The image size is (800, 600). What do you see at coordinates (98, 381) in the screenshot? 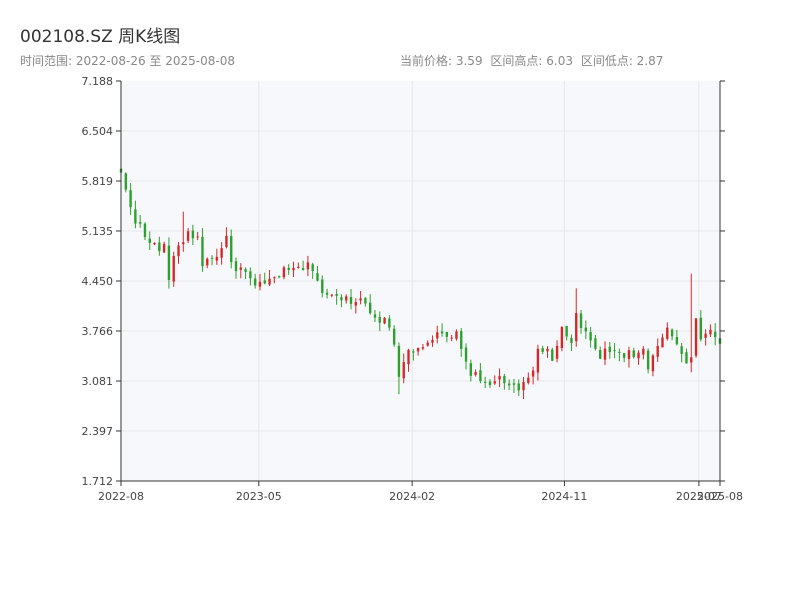
I see `y-tick-label: 3.081` at bounding box center [98, 381].